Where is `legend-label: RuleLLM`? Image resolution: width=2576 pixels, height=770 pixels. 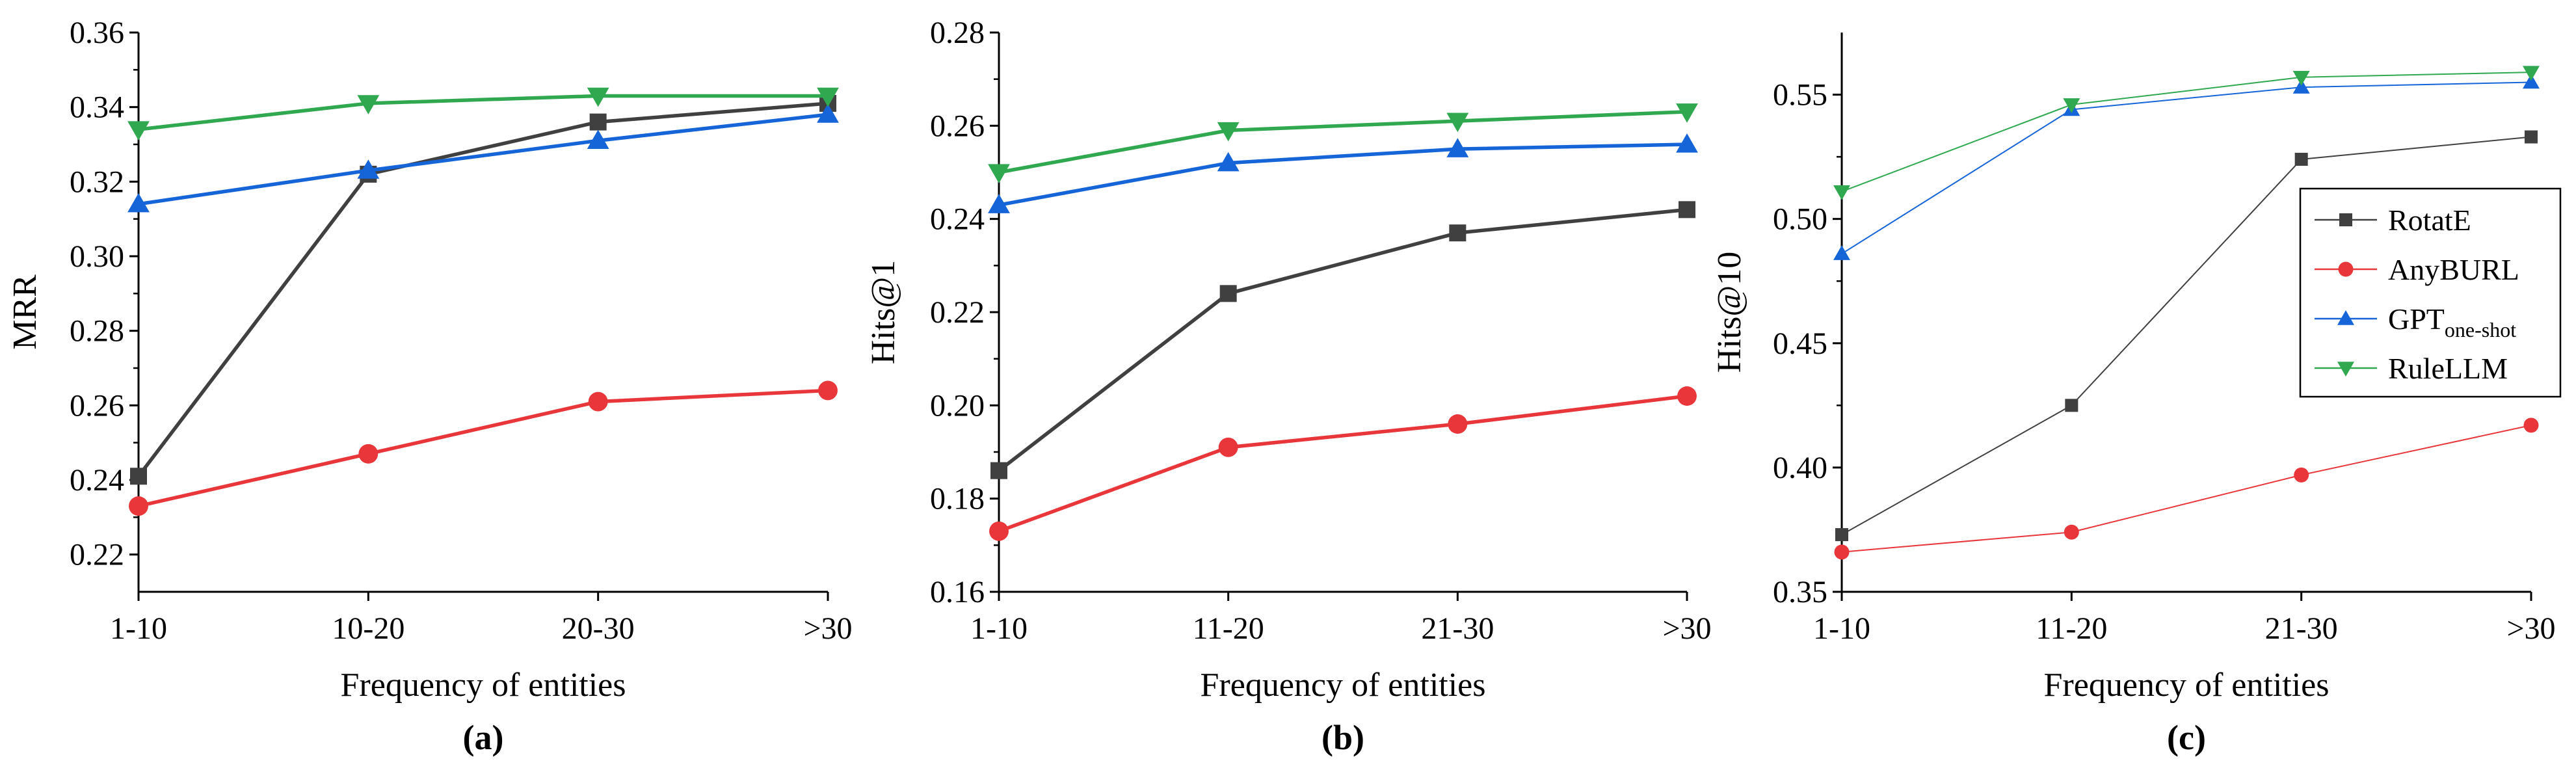
legend-label: RuleLLM is located at coordinates (2448, 369).